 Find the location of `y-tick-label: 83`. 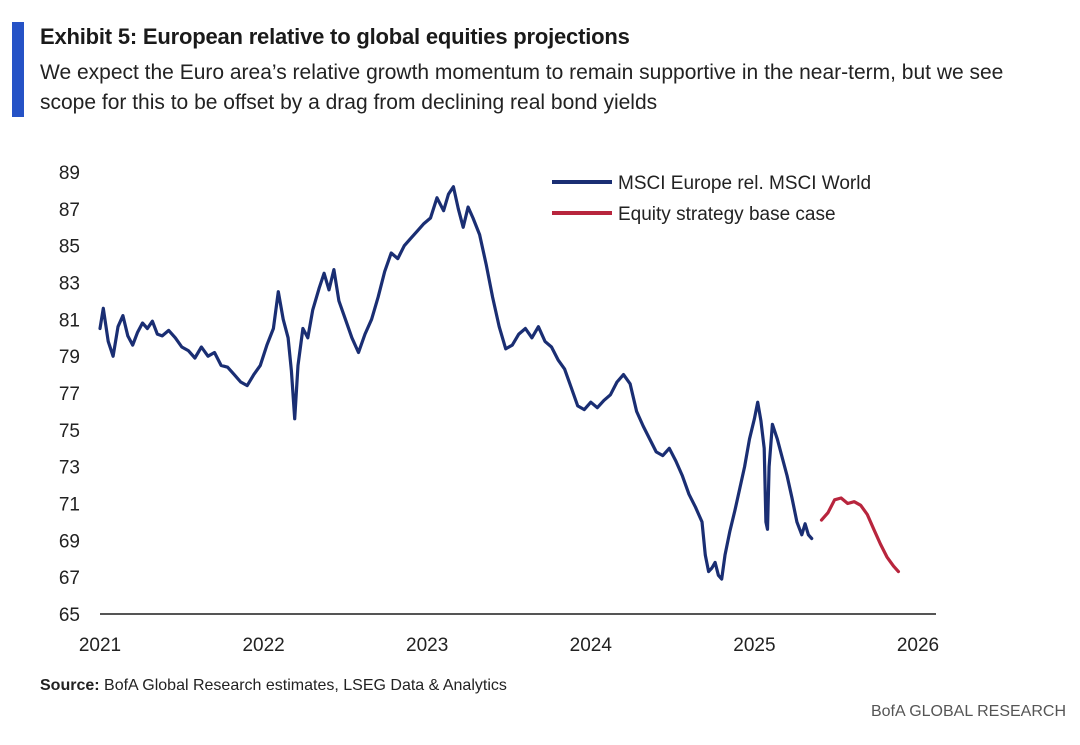

y-tick-label: 83 is located at coordinates (69, 284).